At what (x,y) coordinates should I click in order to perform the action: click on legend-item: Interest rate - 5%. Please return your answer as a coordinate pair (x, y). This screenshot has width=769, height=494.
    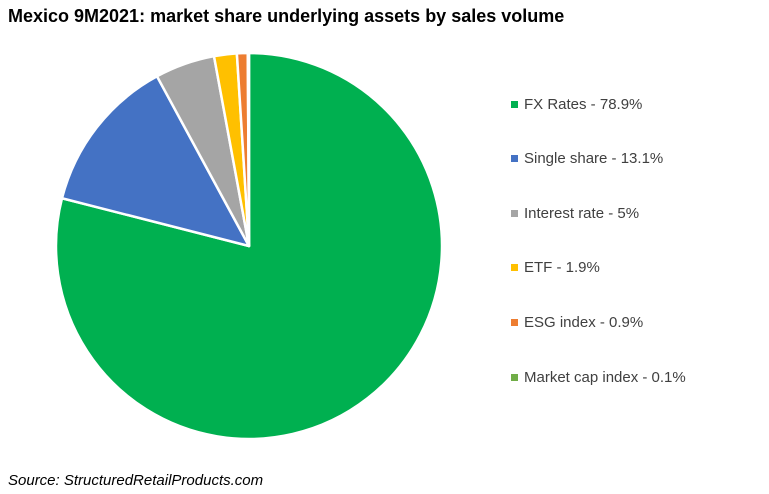
    Looking at the image, I should click on (575, 213).